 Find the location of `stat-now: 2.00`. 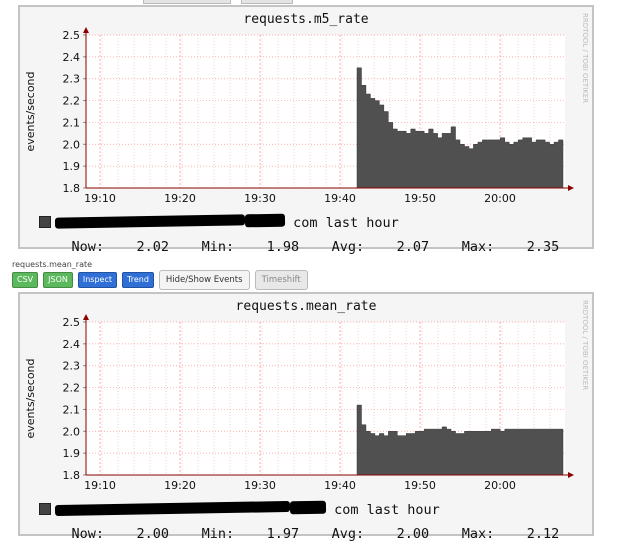

stat-now: 2.00 is located at coordinates (153, 534).